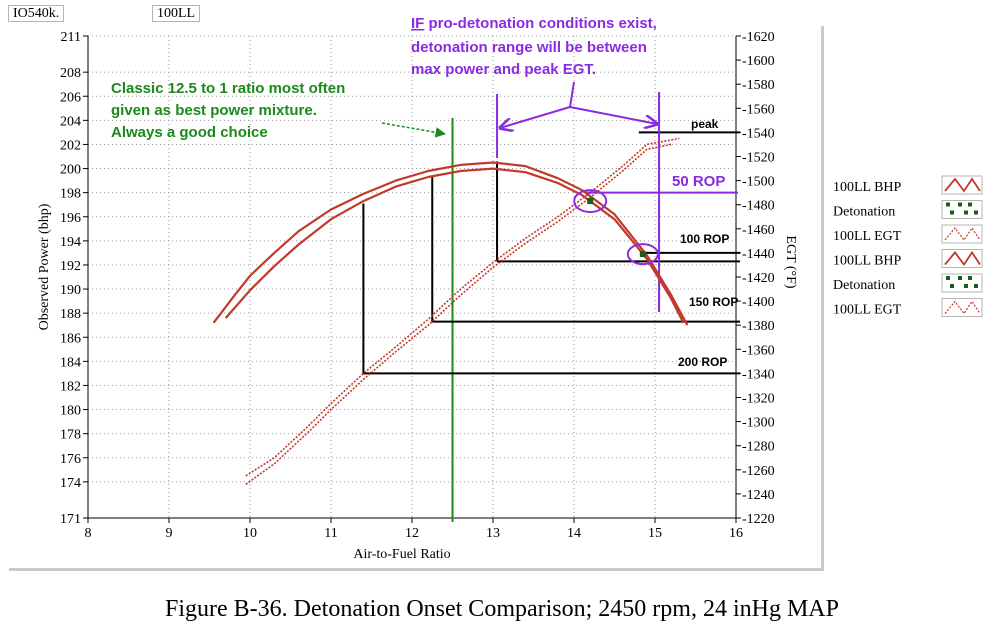 This screenshot has width=1004, height=643. Describe the element at coordinates (503, 69) in the screenshot. I see `detonation-text-line-3: max power and peak EGT.` at that location.